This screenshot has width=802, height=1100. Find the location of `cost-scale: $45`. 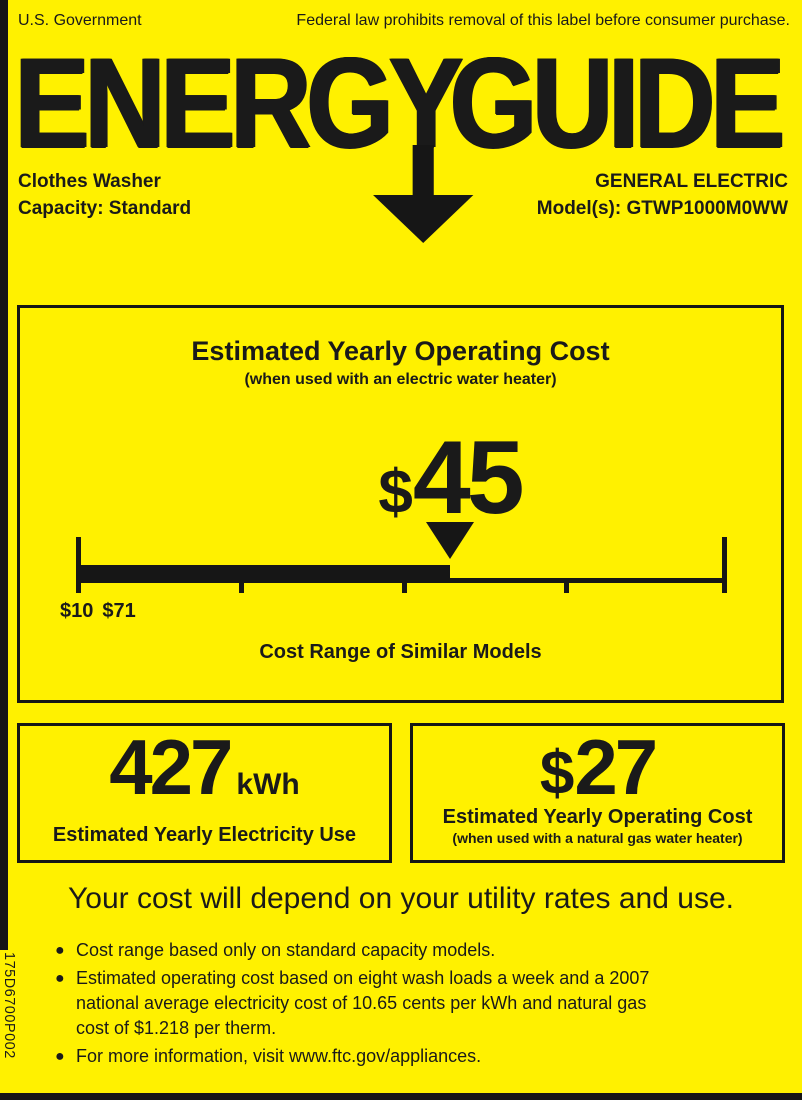

cost-scale: $45 is located at coordinates (401, 509).